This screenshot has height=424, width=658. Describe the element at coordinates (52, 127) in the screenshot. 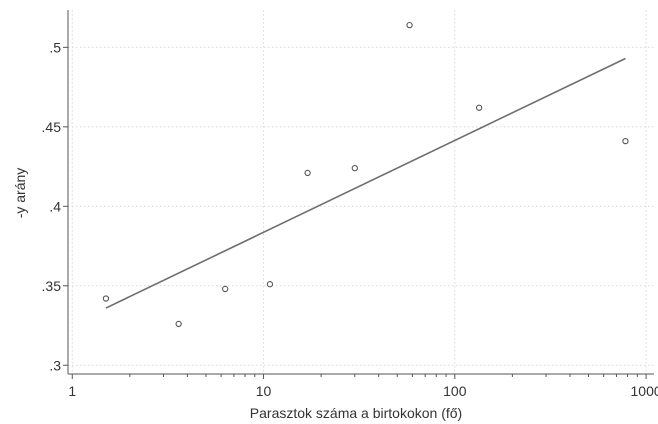

I see `y-tick-label: .45` at that location.